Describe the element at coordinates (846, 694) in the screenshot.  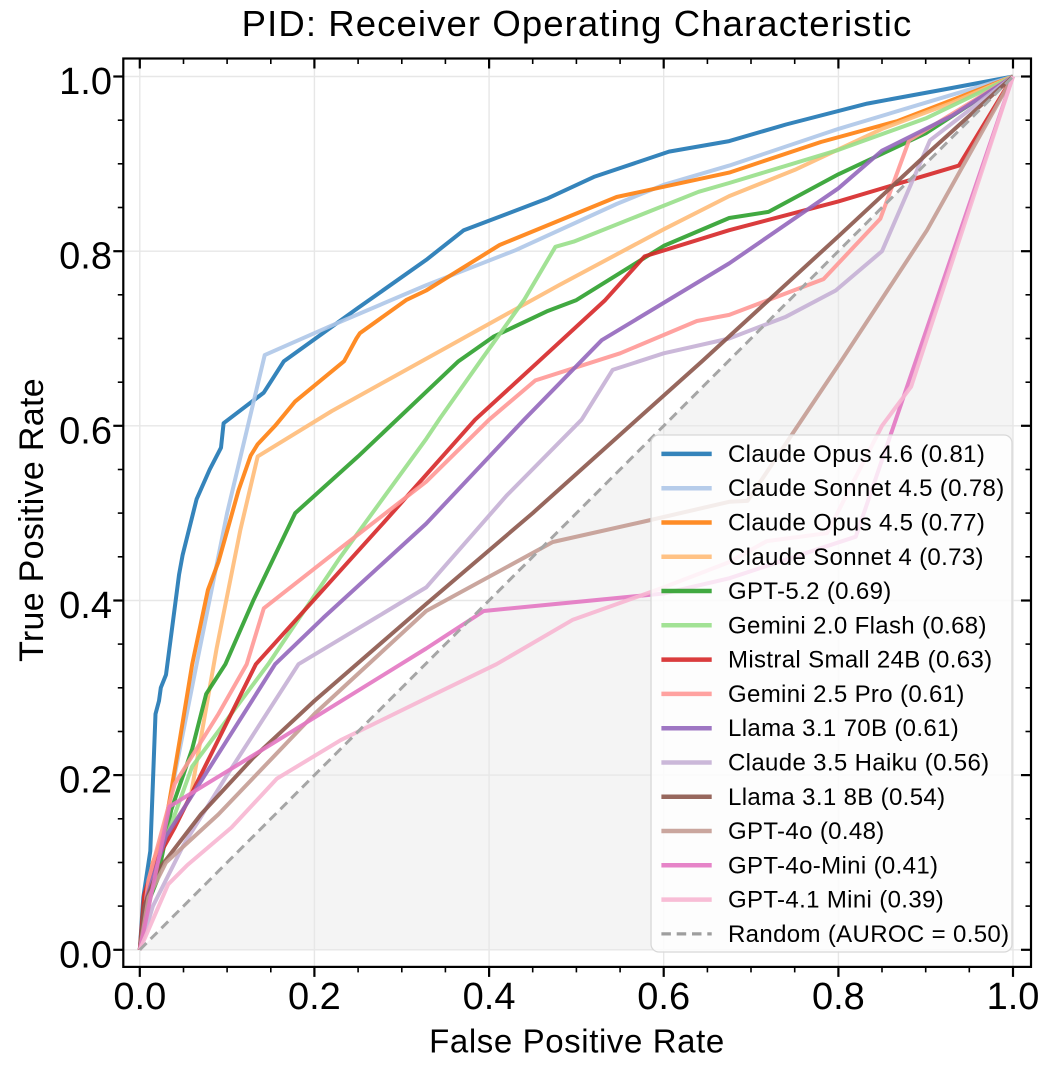
I see `svg-text: Gemini 2.5 Pro (0.61)` at that location.